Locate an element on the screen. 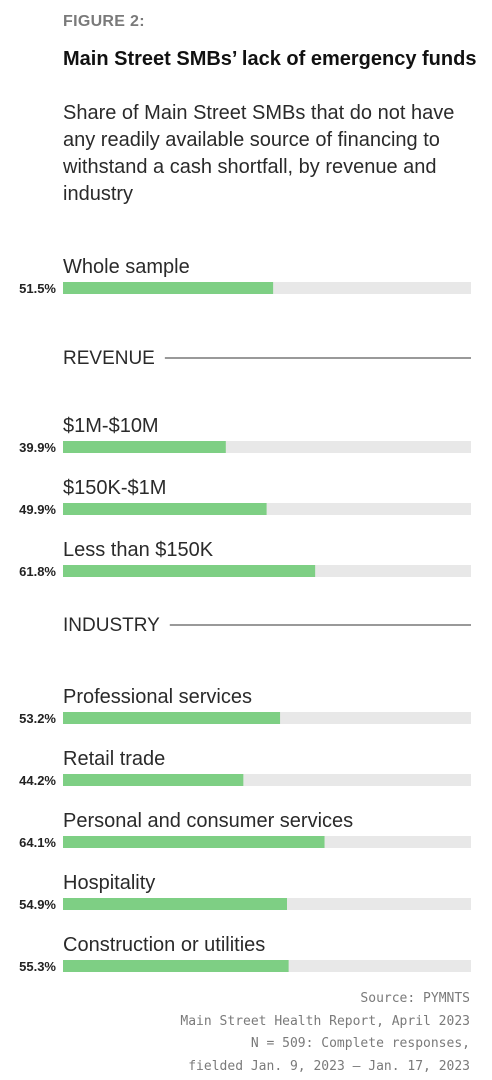 This screenshot has height=1080, width=492. category-label: $1M-$10M is located at coordinates (111, 426).